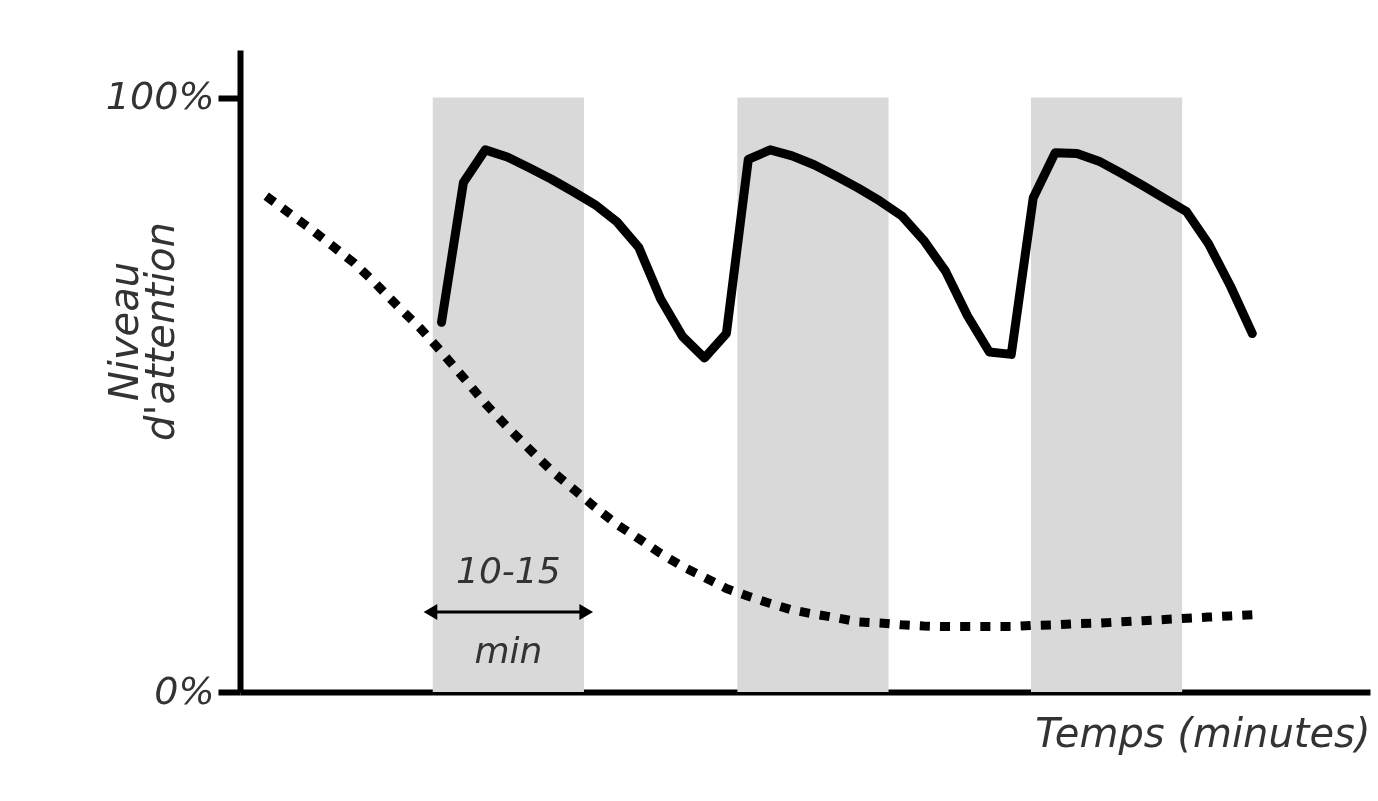 The image size is (1378, 801). What do you see at coordinates (184, 690) in the screenshot?
I see `y-tick-label: 0%` at bounding box center [184, 690].